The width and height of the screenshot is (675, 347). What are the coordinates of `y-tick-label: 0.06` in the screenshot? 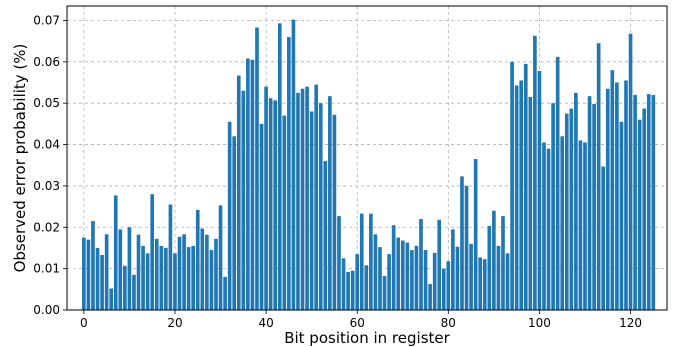 It's located at (46, 62).